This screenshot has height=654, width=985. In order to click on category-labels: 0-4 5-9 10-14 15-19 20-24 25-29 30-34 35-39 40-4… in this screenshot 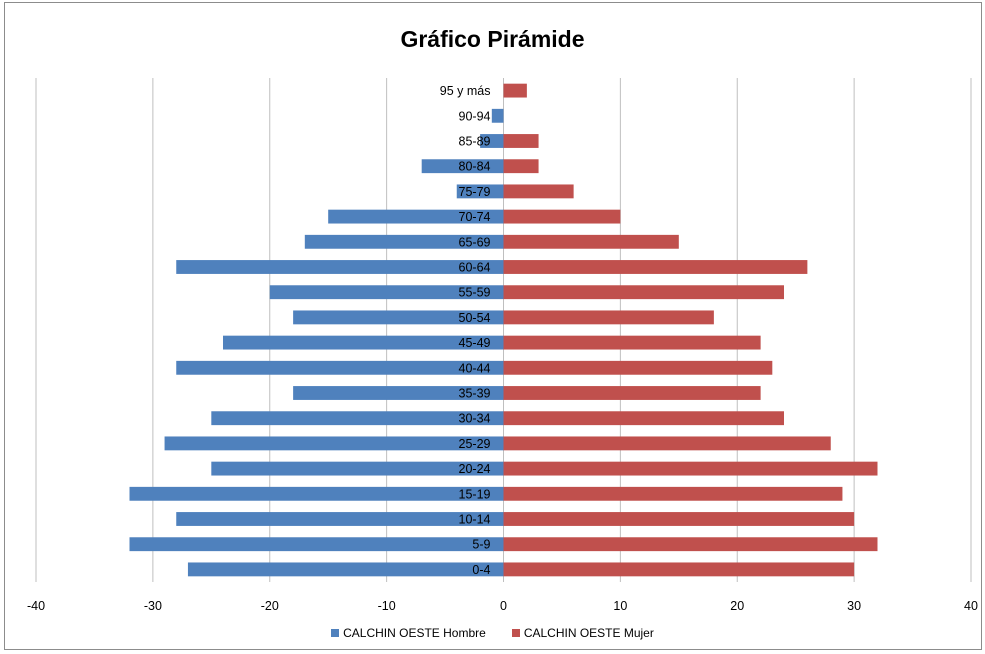, I will do `click(465, 330)`.